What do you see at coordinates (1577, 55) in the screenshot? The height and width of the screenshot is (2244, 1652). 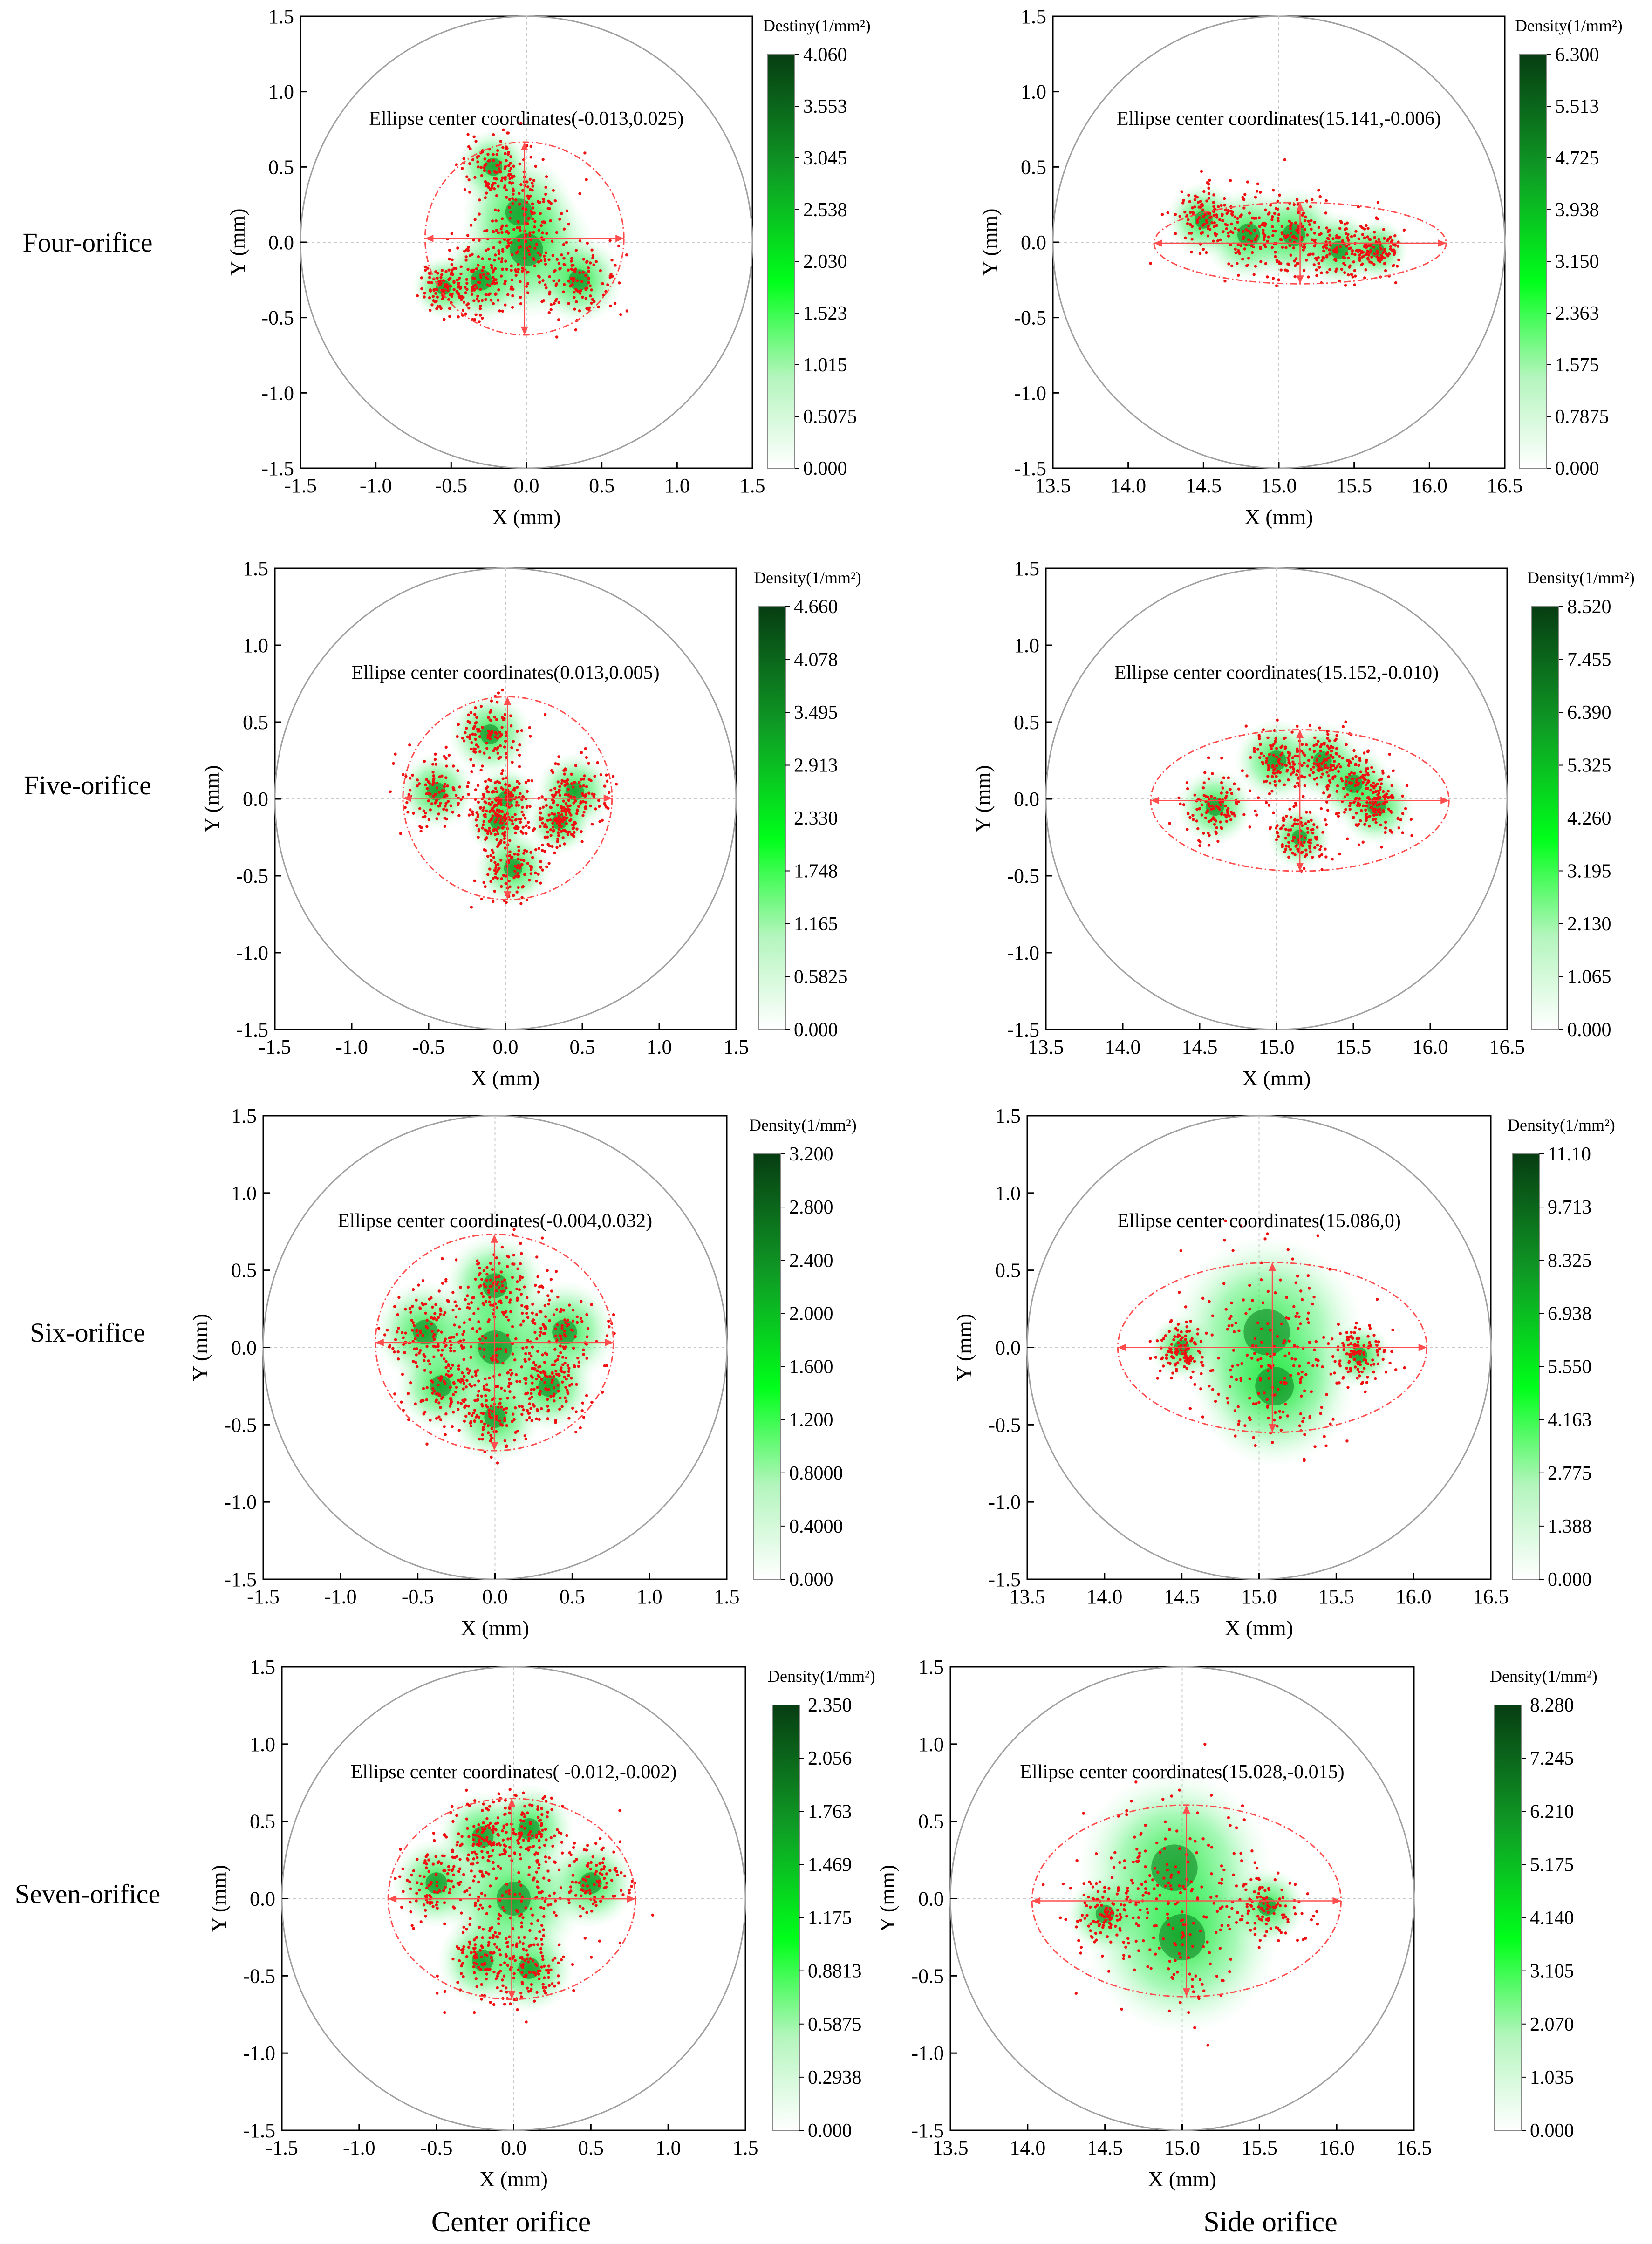 I see `colorbar-tick-label: 6.300` at bounding box center [1577, 55].